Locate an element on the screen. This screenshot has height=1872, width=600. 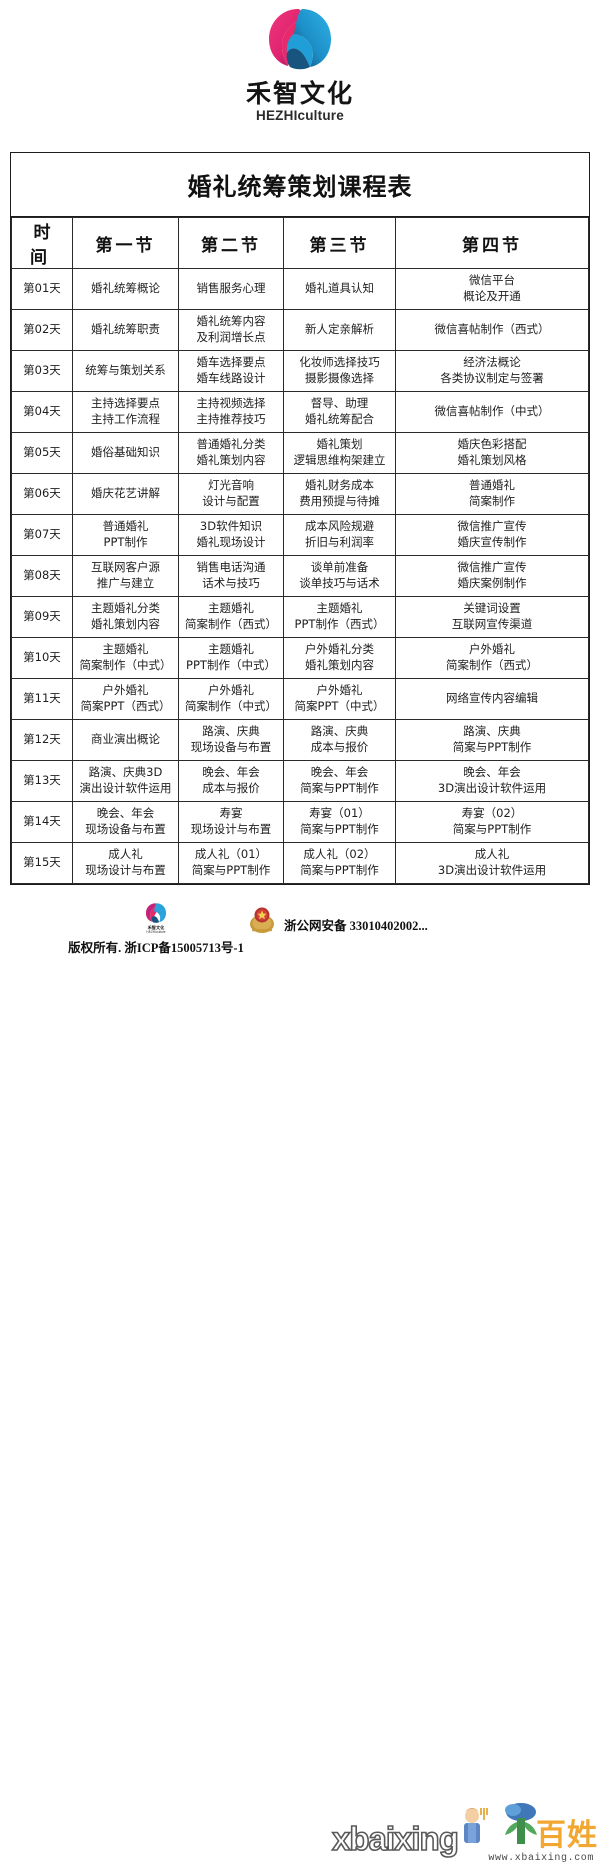
cell-line: 普通婚礼分类 is located at coordinates (231, 444).